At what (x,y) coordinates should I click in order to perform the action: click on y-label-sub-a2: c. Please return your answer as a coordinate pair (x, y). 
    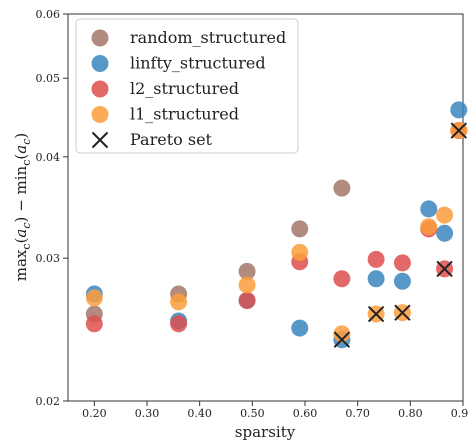
    Looking at the image, I should click on (26, 142).